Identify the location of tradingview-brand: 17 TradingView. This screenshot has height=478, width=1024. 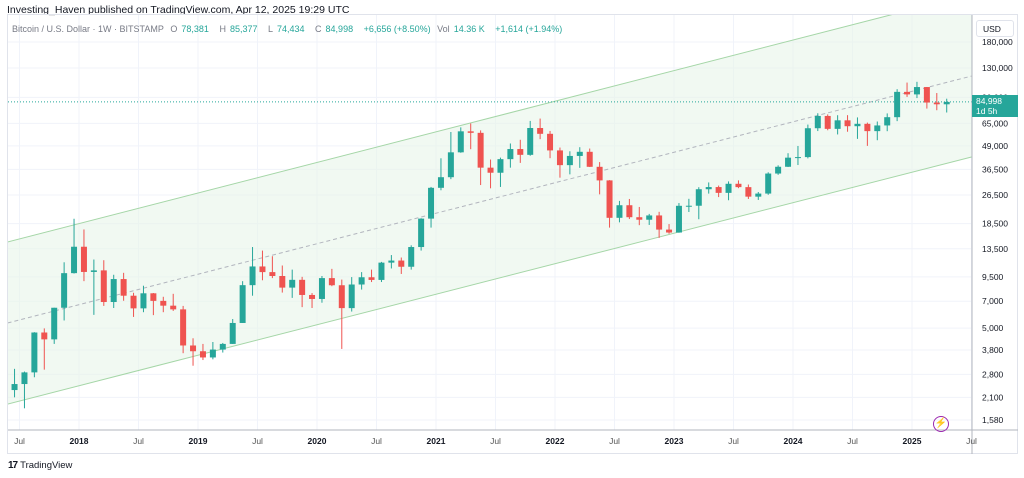
(40, 465).